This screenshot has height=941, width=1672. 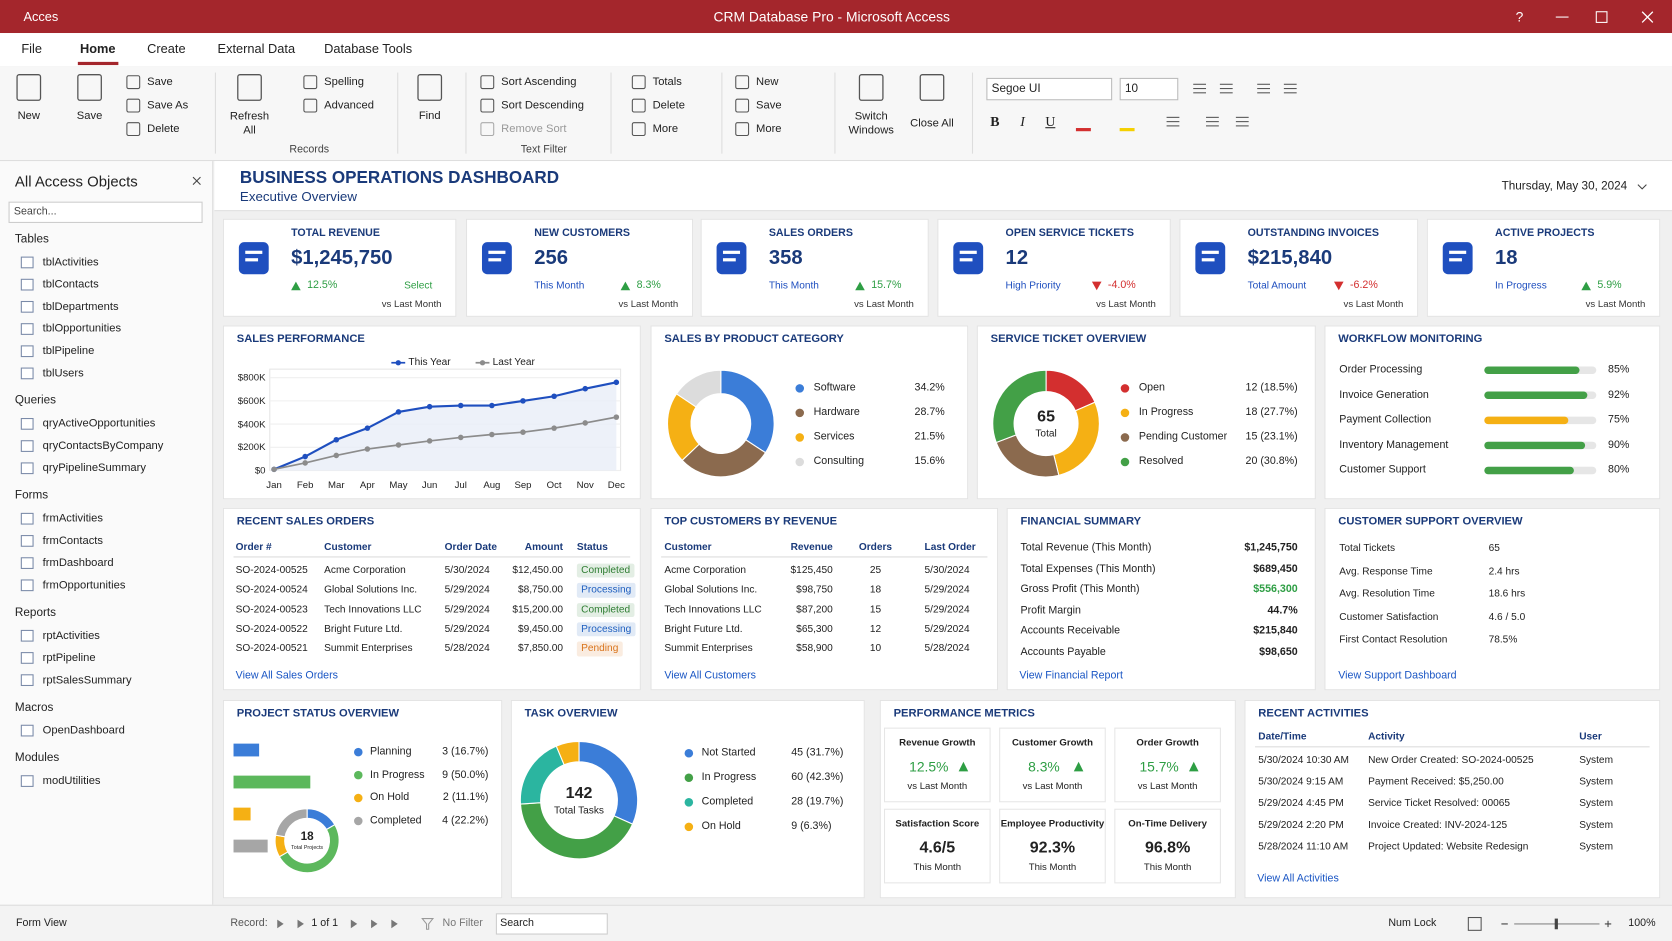 I want to click on nav-item: tblDepartments, so click(x=80, y=306).